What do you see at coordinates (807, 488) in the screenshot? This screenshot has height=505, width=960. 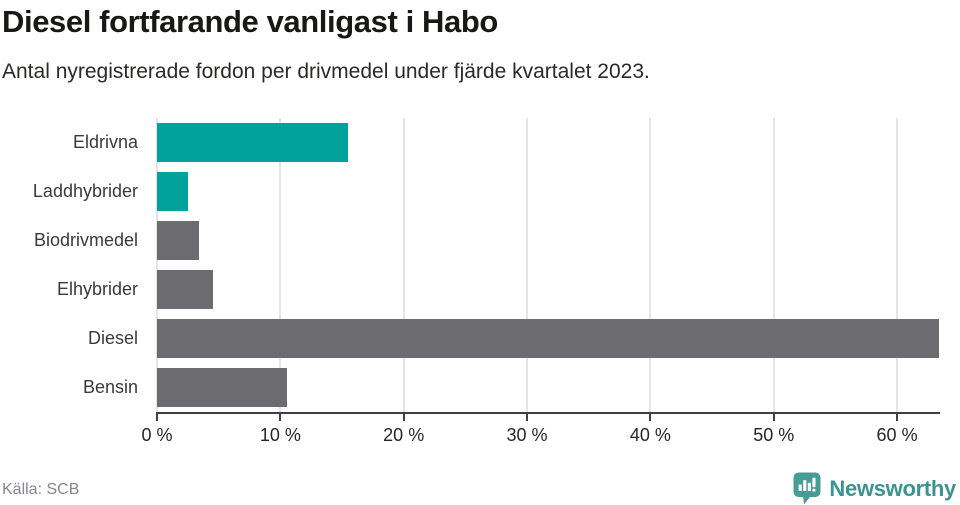 I see `newsworthy-logo-icon` at bounding box center [807, 488].